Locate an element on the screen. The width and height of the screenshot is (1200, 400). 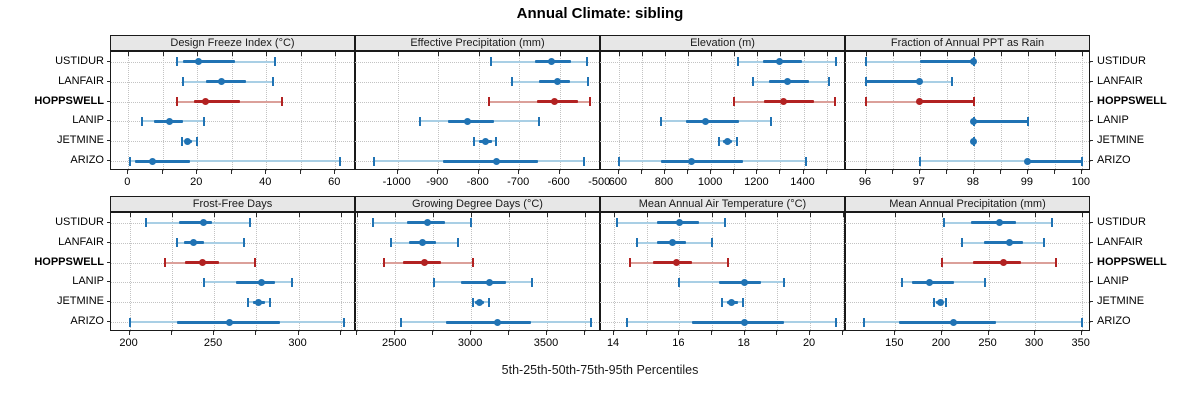
panel-header: Growing Degree Days (°C) is located at coordinates (477, 204).